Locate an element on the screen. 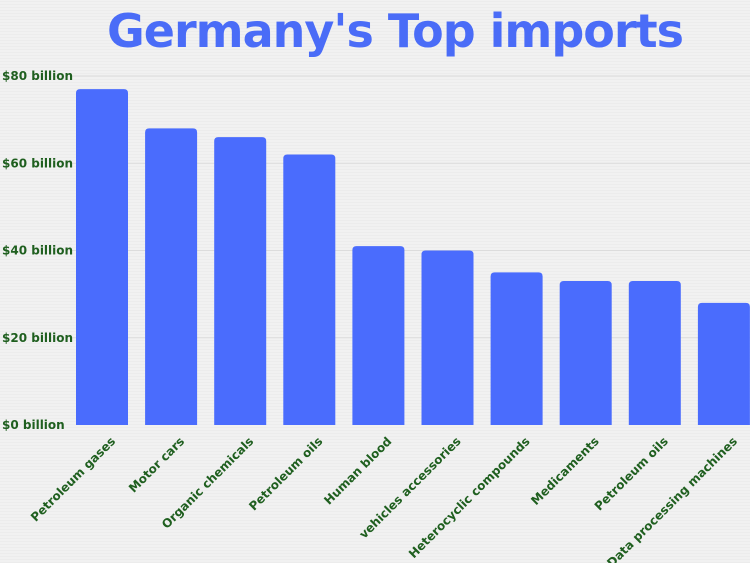 The image size is (750, 563). chart-title: Germany's Top imports is located at coordinates (395, 31).